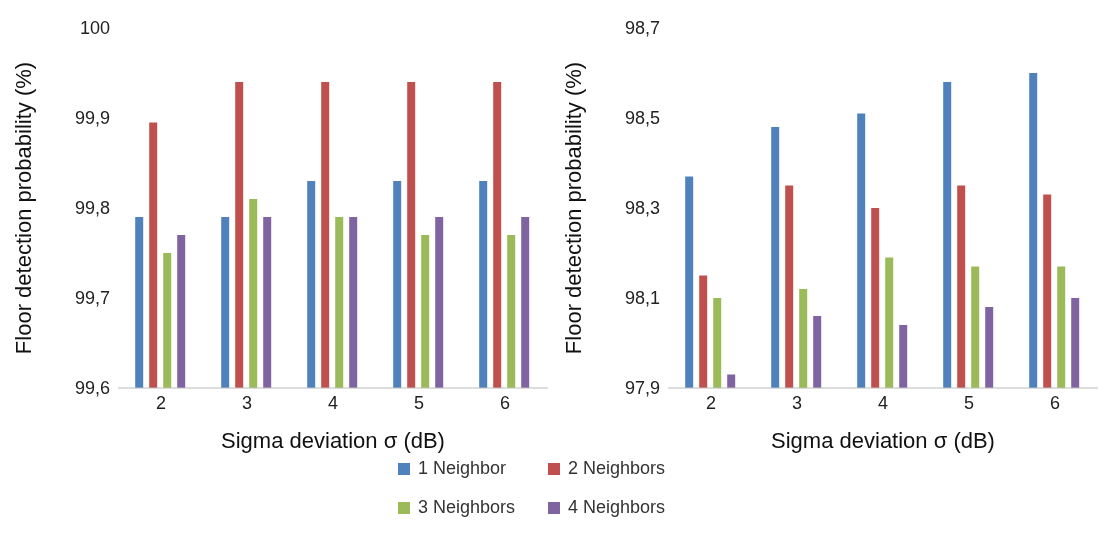 This screenshot has width=1119, height=542. Describe the element at coordinates (462, 468) in the screenshot. I see `legend-label: 1 Neighbor` at that location.